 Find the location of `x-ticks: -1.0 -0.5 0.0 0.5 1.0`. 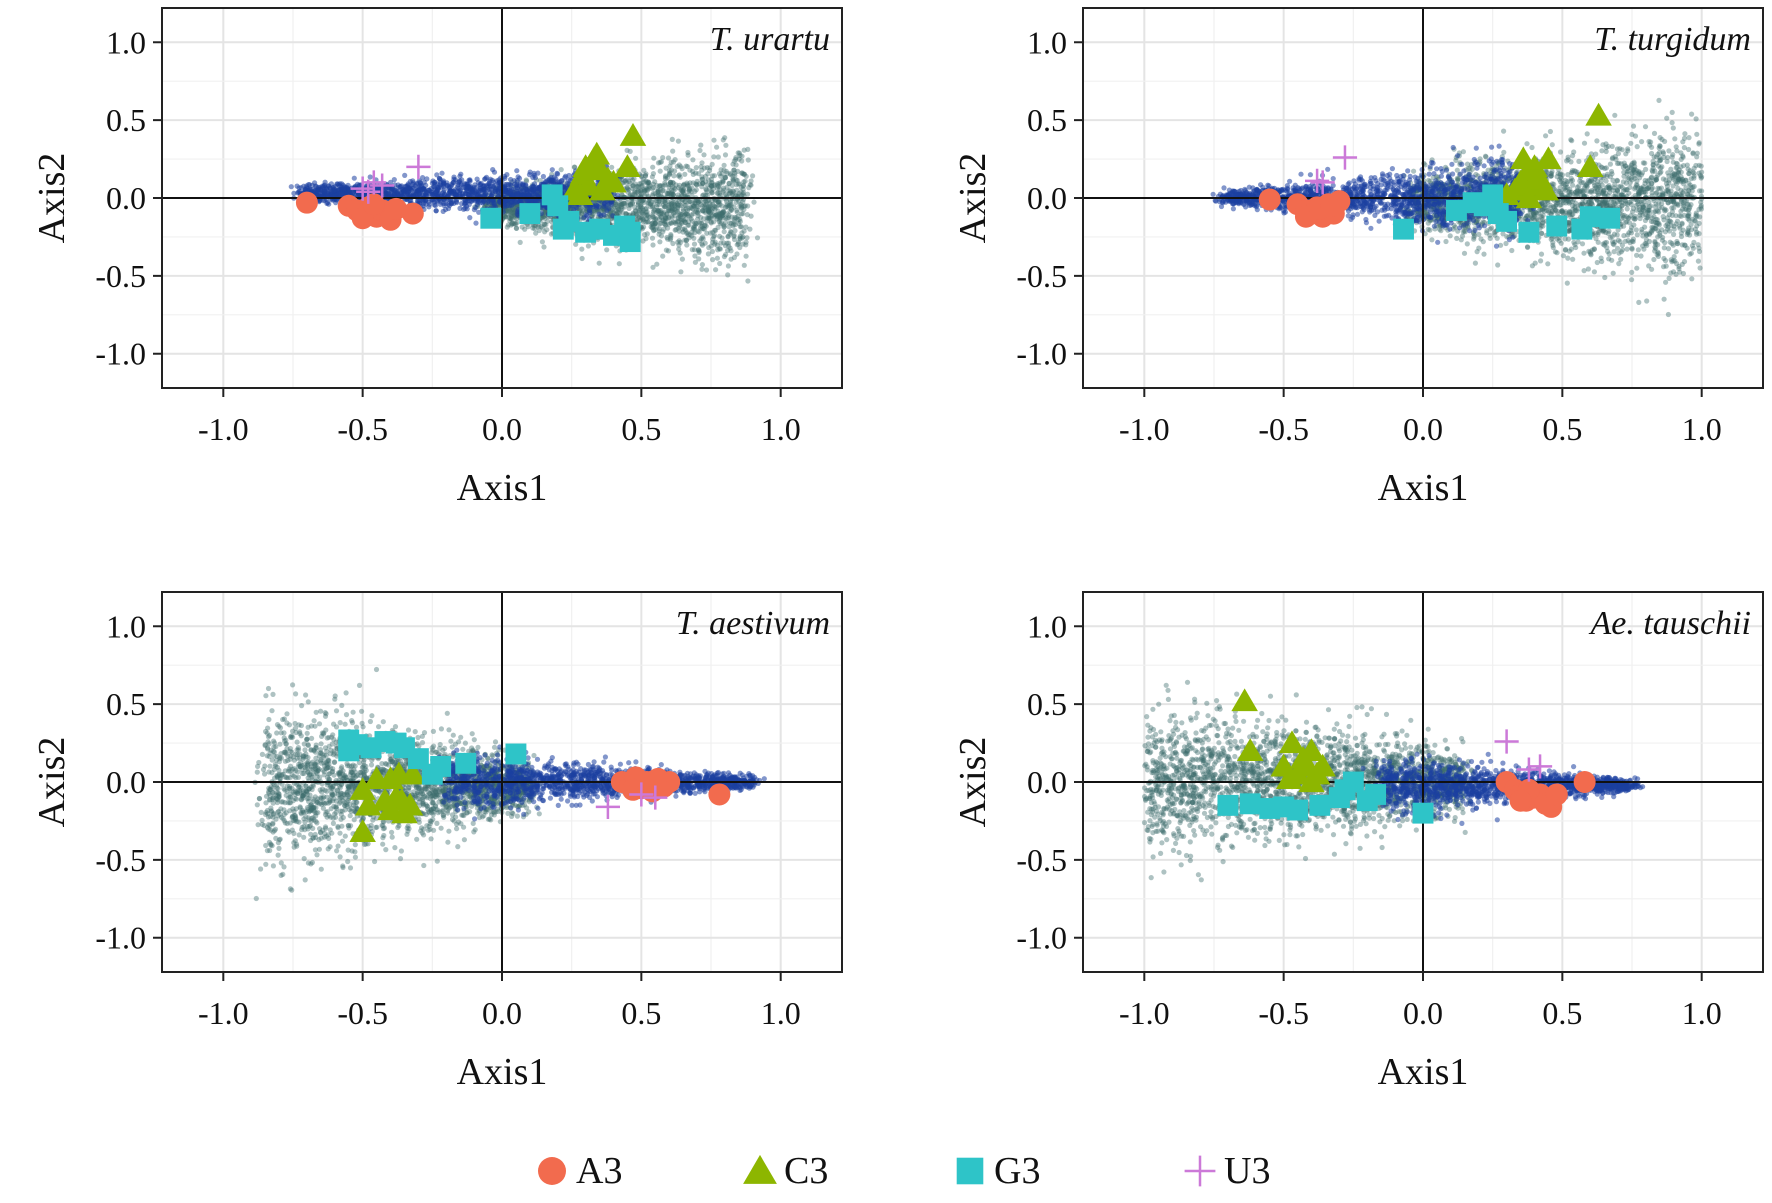

x-ticks: -1.0 -0.5 0.0 0.5 1.0 is located at coordinates (499, 417).